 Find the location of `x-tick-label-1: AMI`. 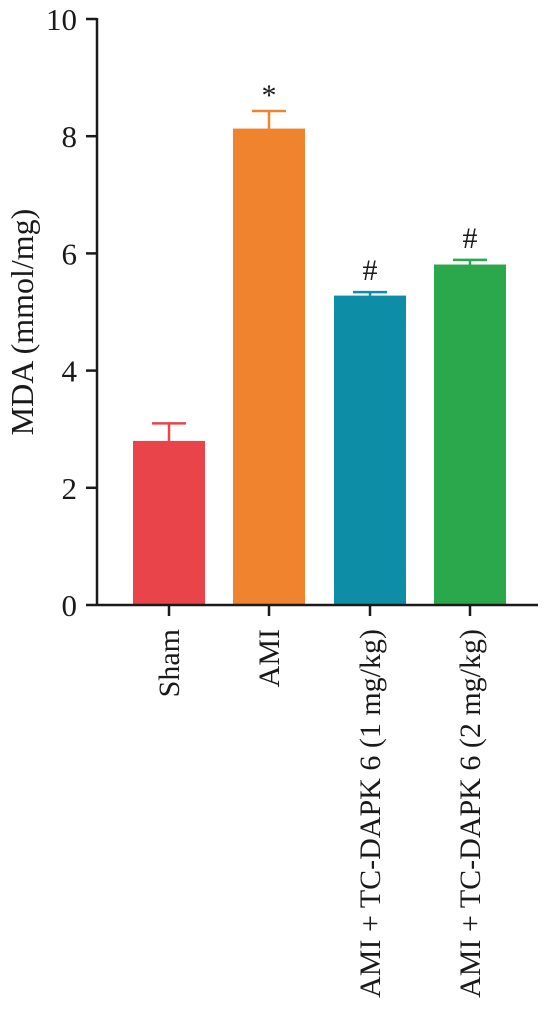

x-tick-label-1: AMI is located at coordinates (269, 658).